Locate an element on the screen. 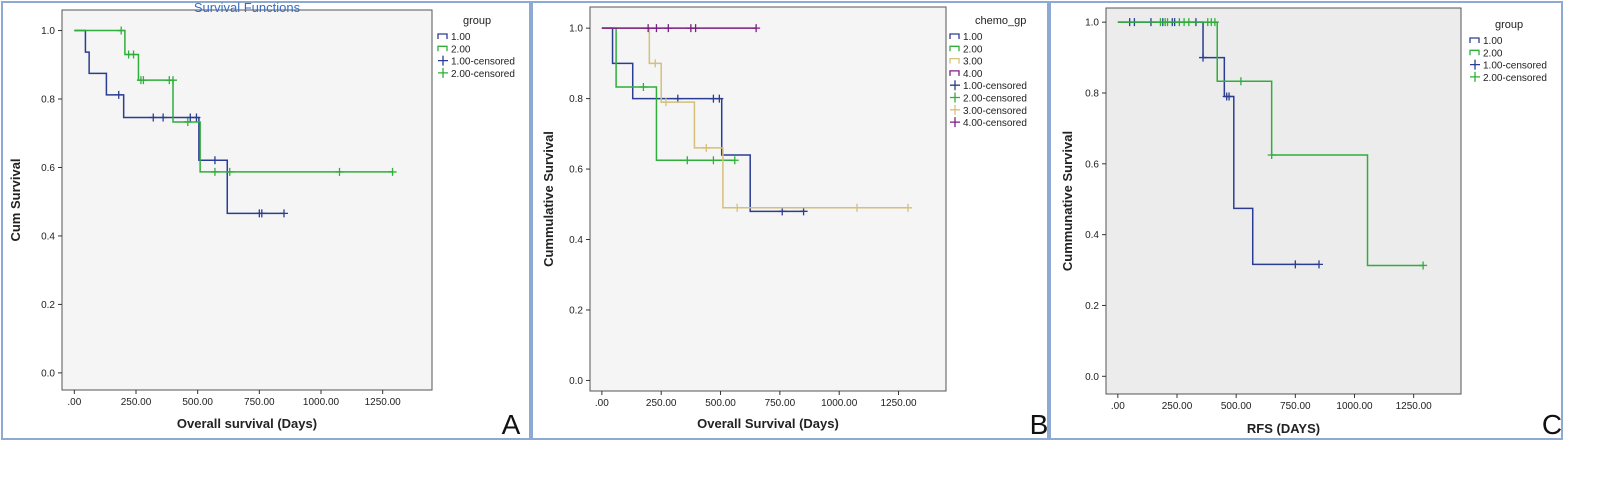  x-axis-label: Overall Survival (Days) is located at coordinates (768, 423).